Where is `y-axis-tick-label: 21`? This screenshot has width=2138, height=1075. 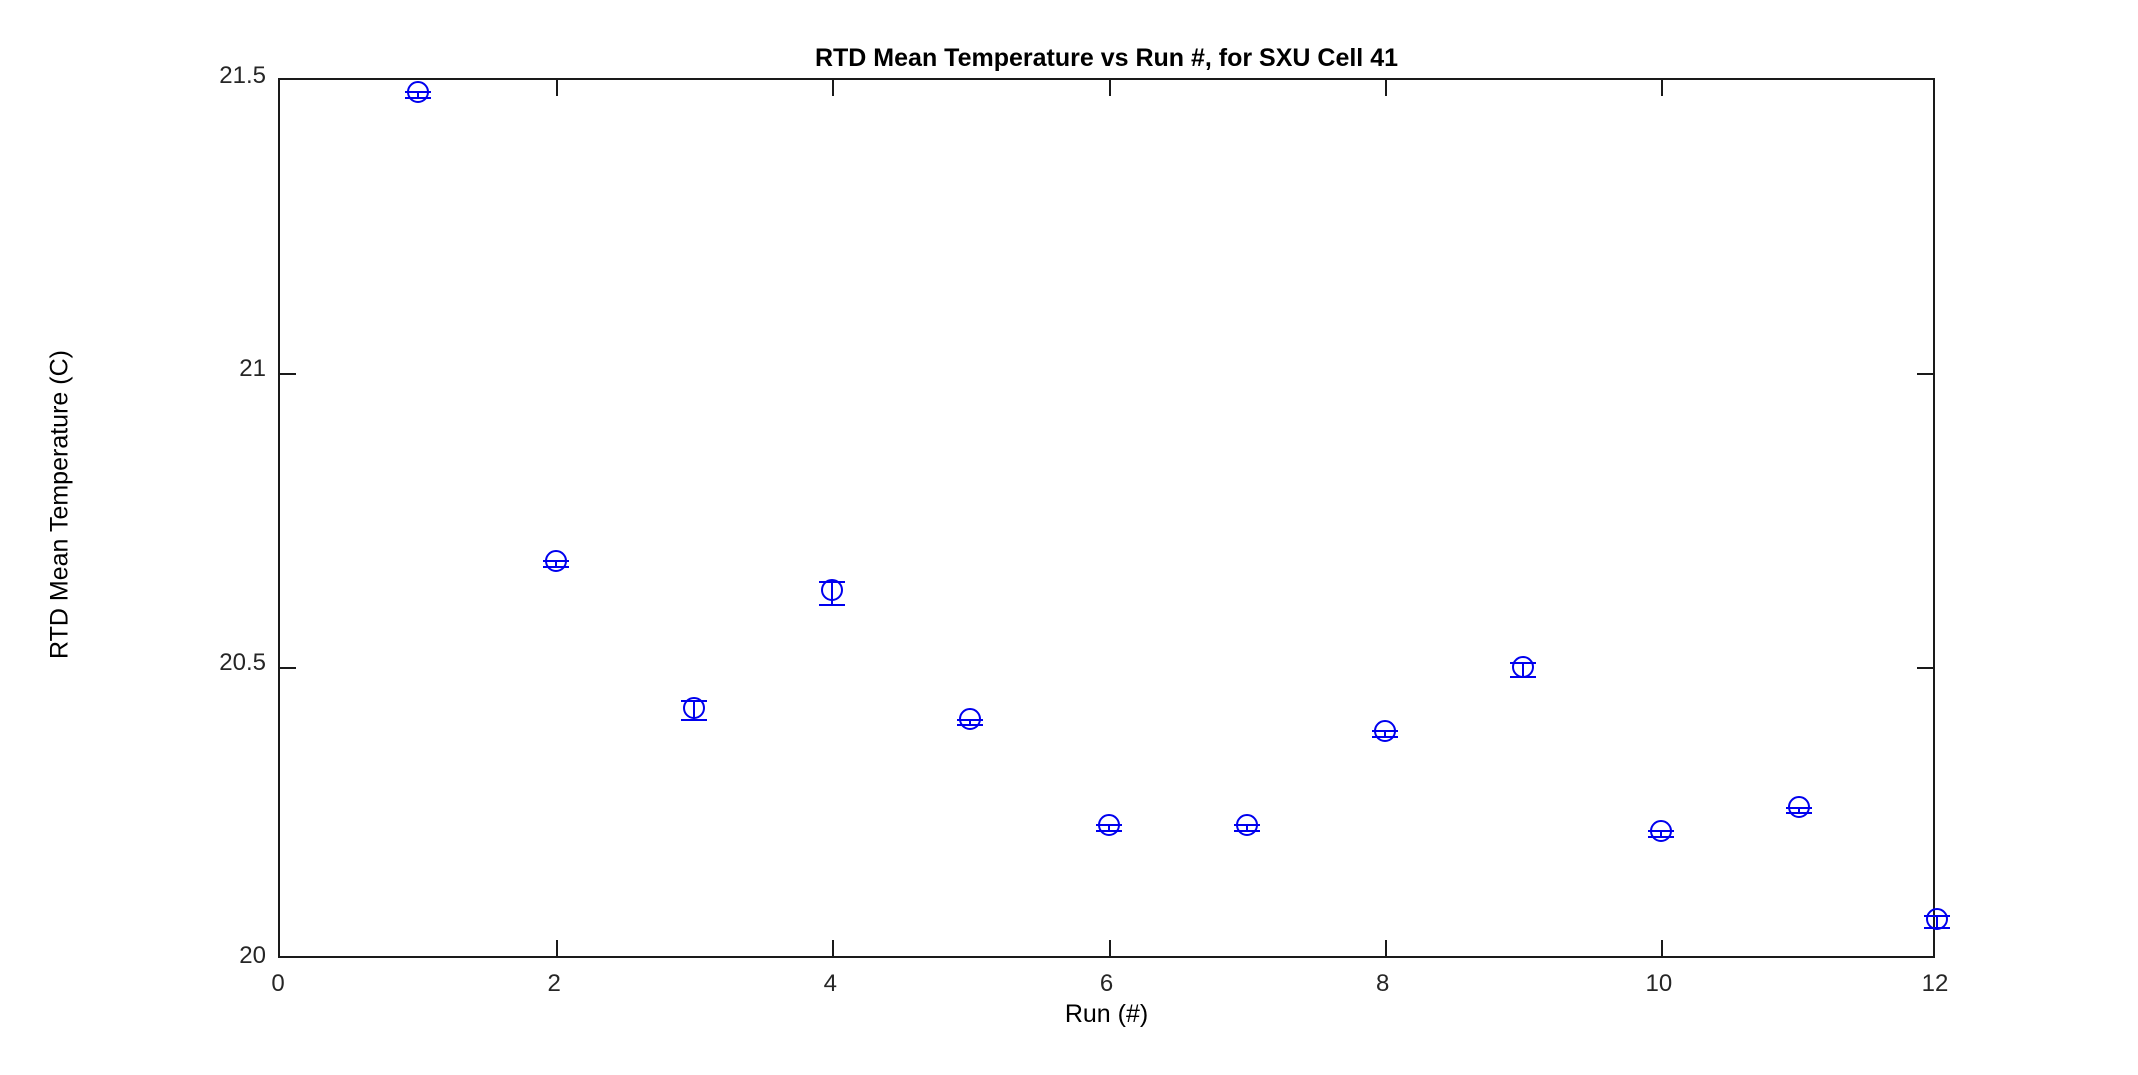 y-axis-tick-label: 21 is located at coordinates (252, 369).